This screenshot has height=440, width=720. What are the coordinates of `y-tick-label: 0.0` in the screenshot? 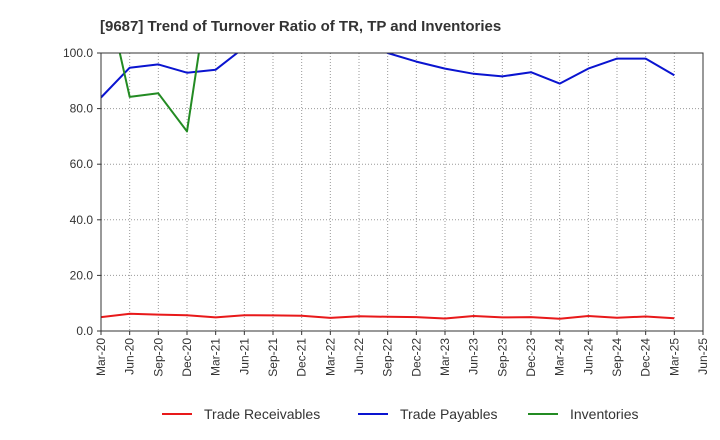 It's located at (84, 331).